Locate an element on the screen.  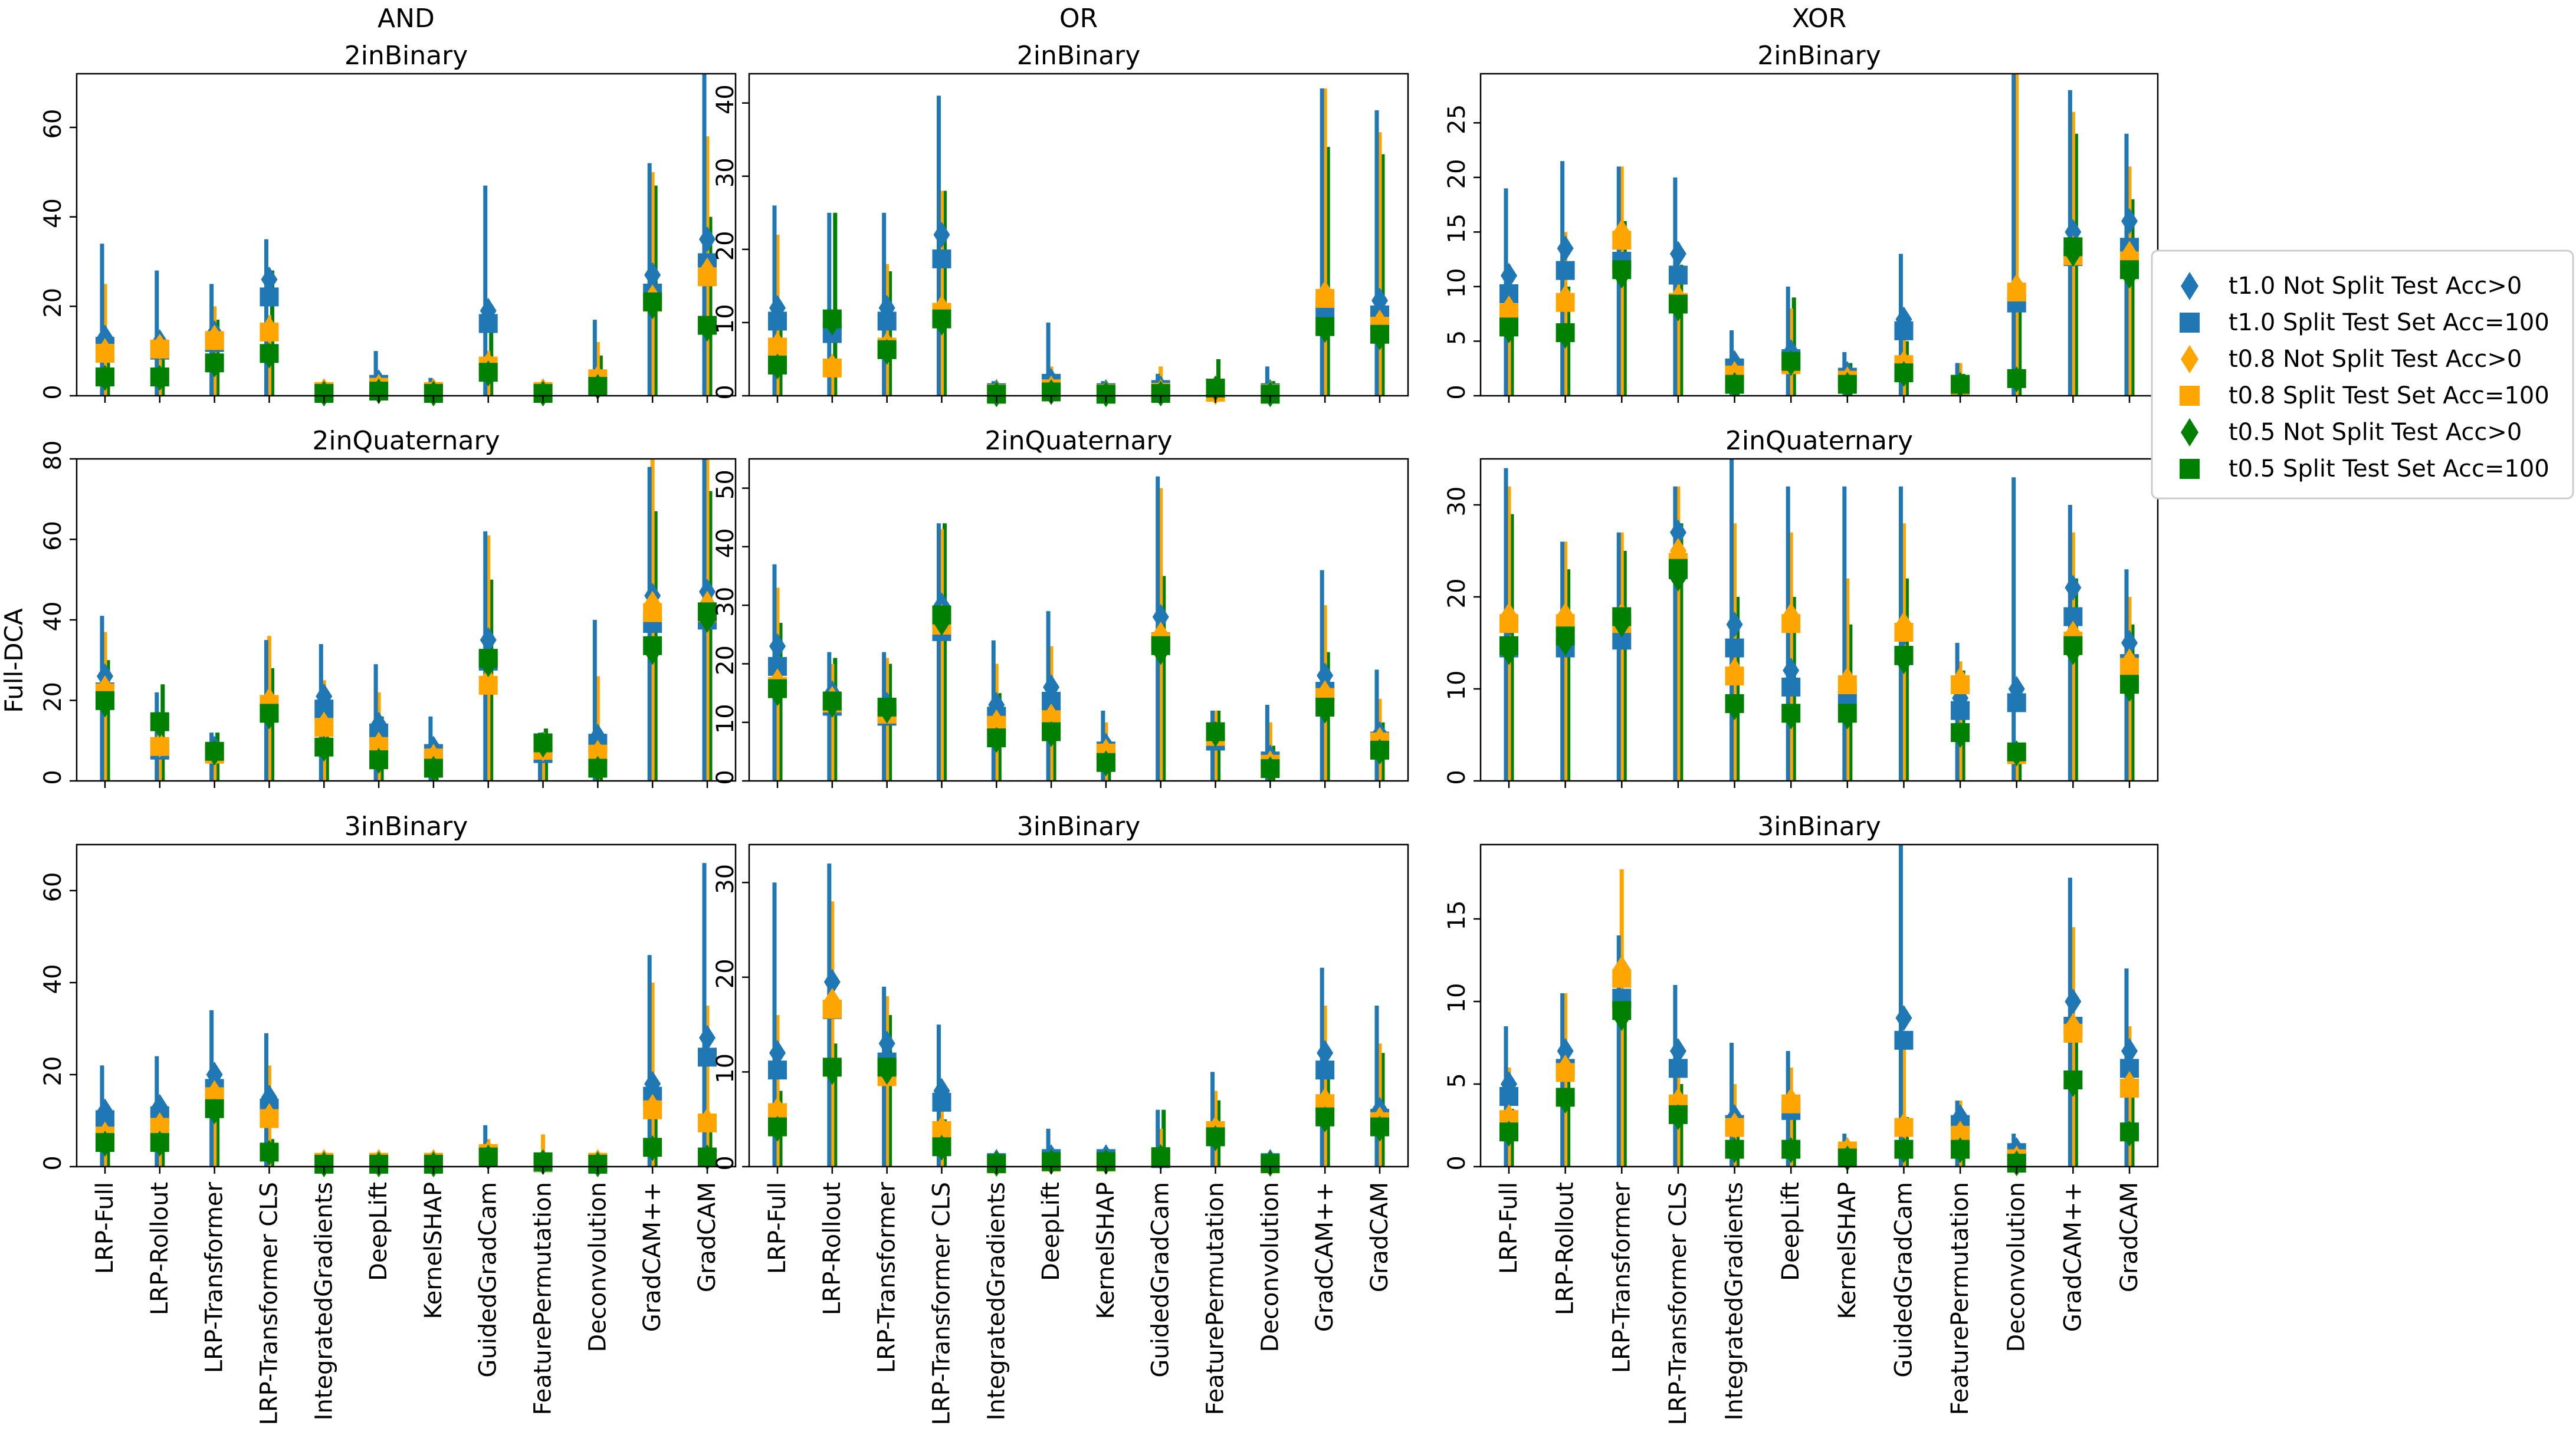
x-tick-label: LRP-Transformer is located at coordinates (1621, 1277).